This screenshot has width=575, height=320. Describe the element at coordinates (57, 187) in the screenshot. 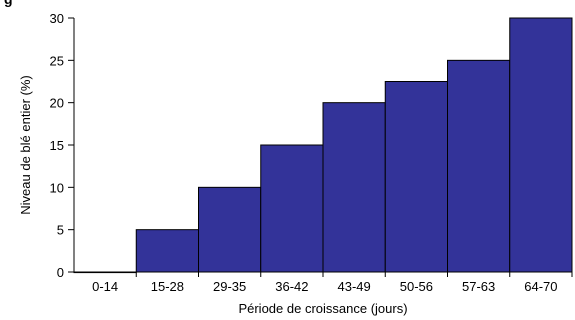

I see `y-tick-label: 10` at that location.